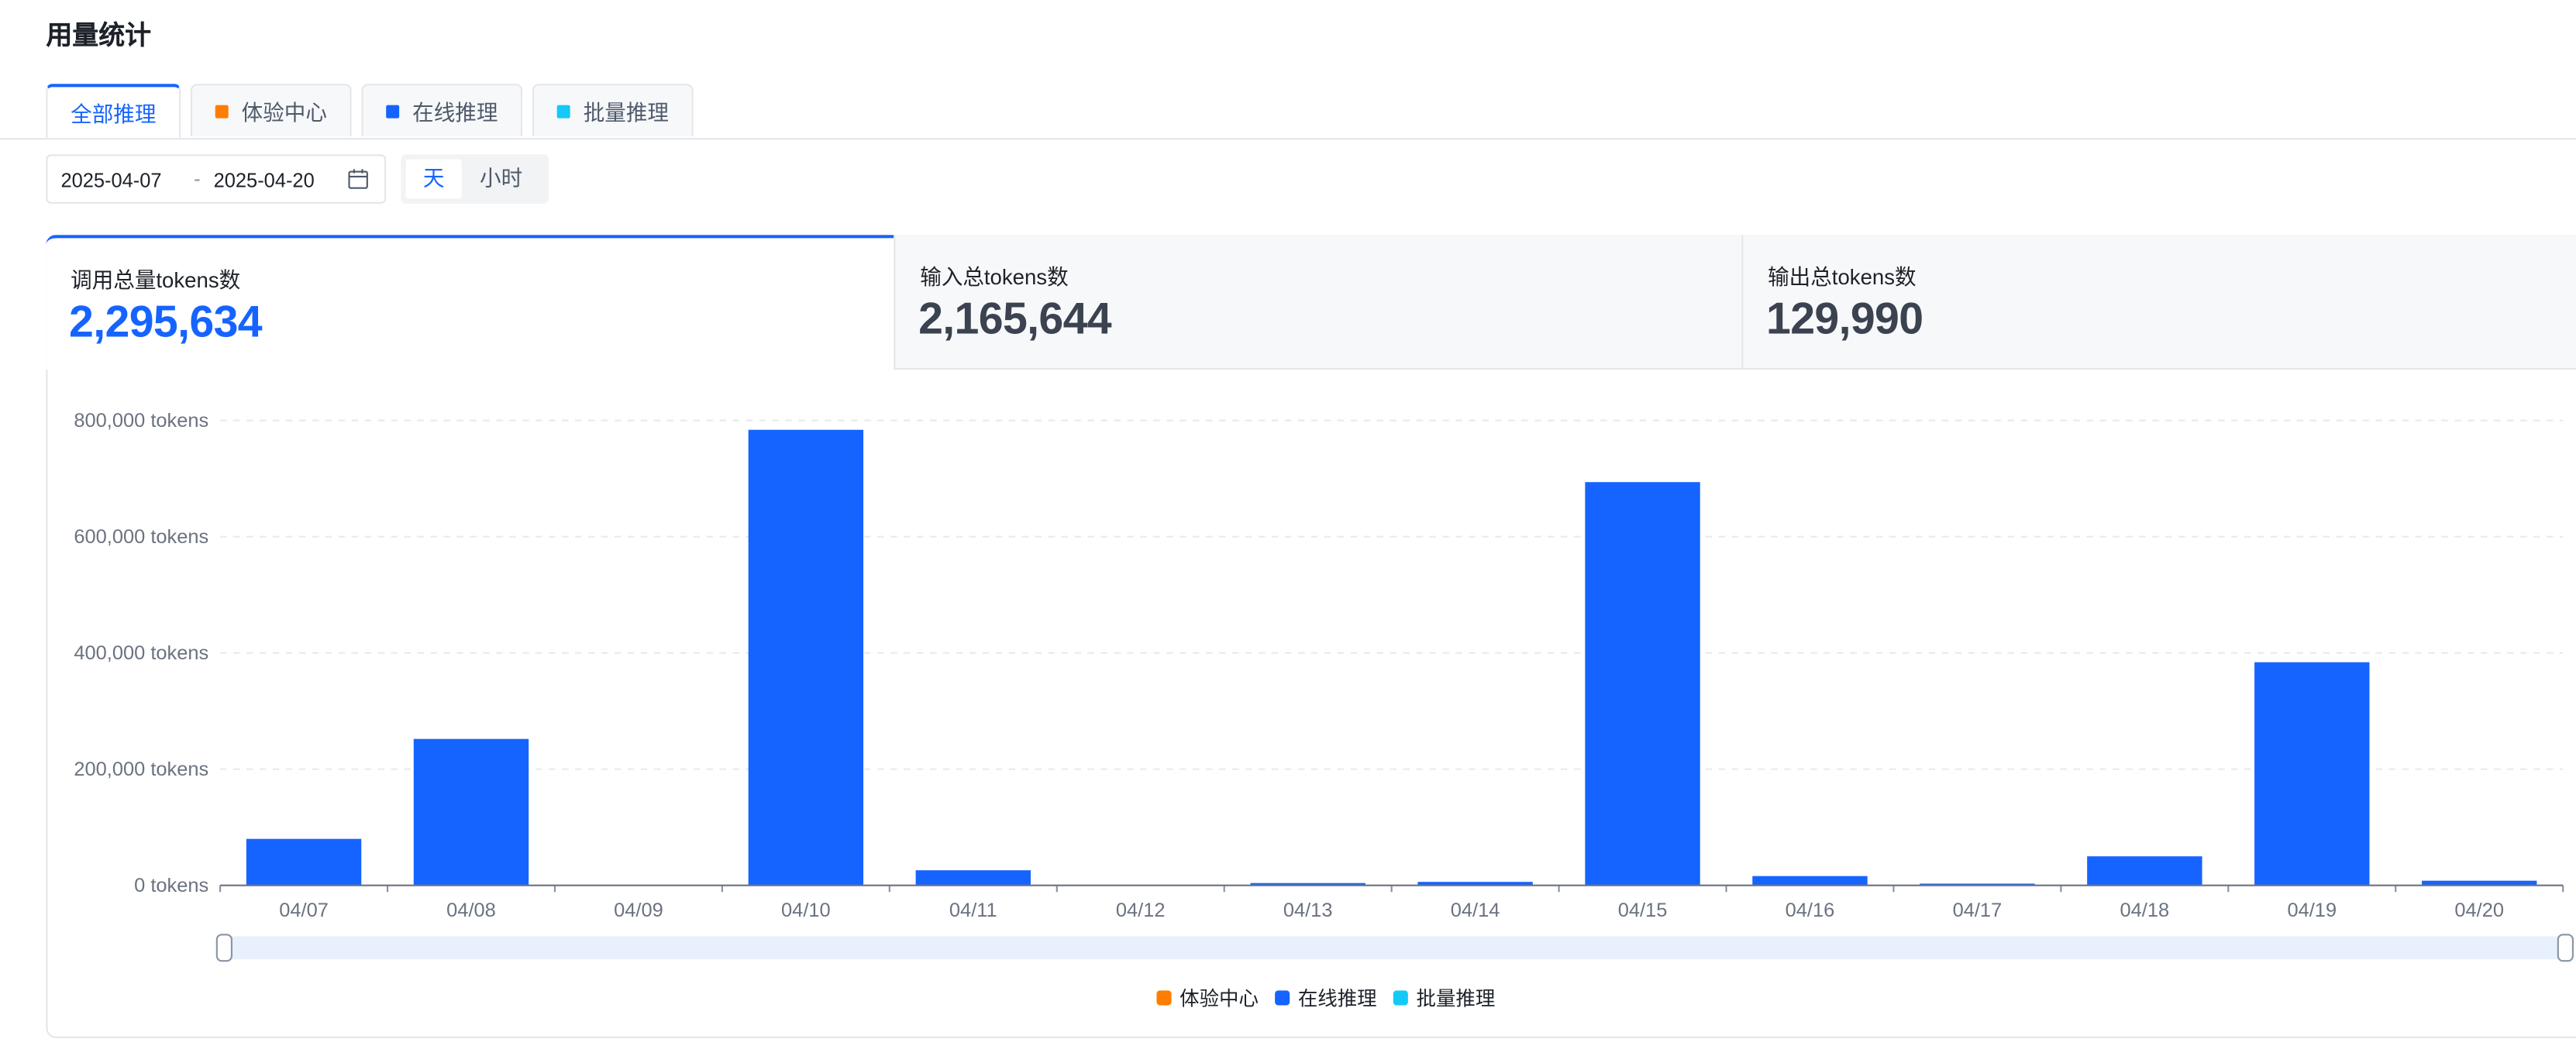 This screenshot has width=2576, height=1046. What do you see at coordinates (563, 111) in the screenshot?
I see `batch-inference-swatch-icon` at bounding box center [563, 111].